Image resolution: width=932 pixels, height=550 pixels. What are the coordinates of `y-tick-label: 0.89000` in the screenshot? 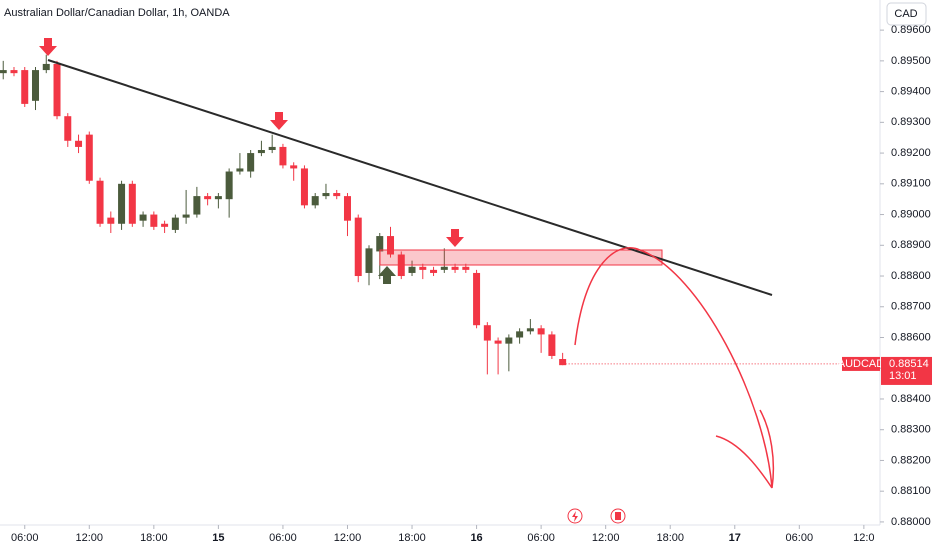 It's located at (911, 214).